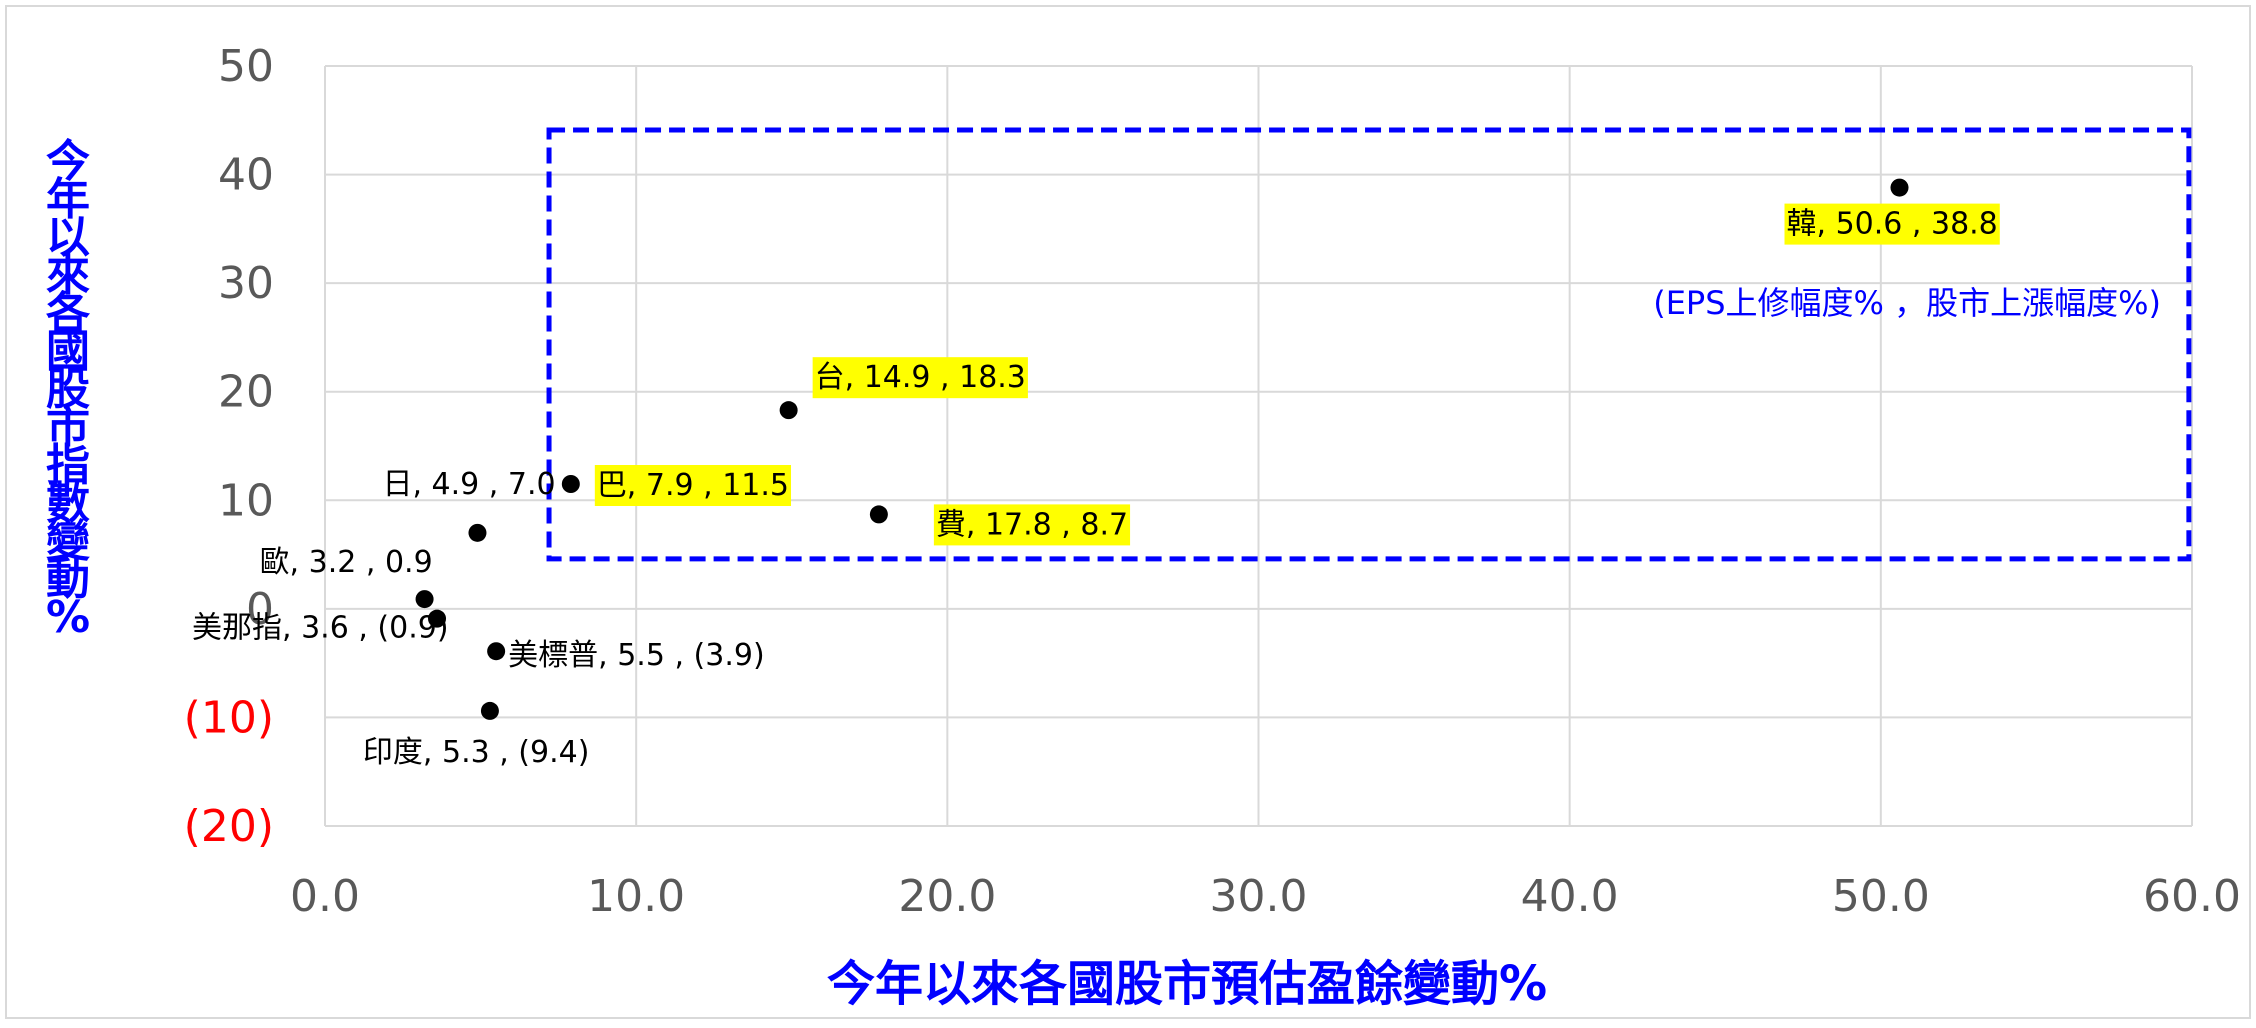  Describe the element at coordinates (636, 896) in the screenshot. I see `x-tick-label: 10.0` at that location.